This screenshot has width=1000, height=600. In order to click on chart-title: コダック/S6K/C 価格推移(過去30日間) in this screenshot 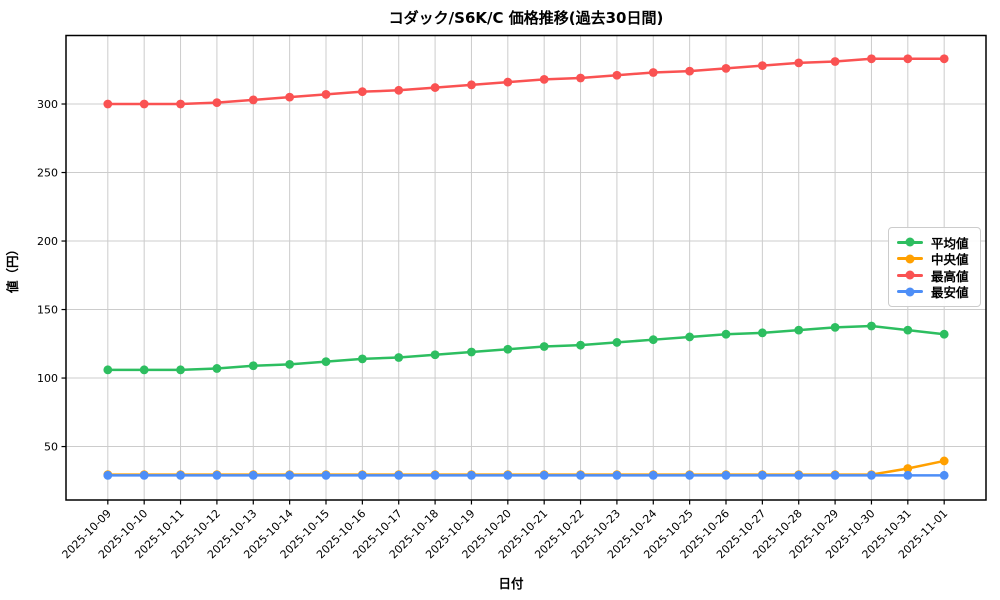, I will do `click(526, 18)`.